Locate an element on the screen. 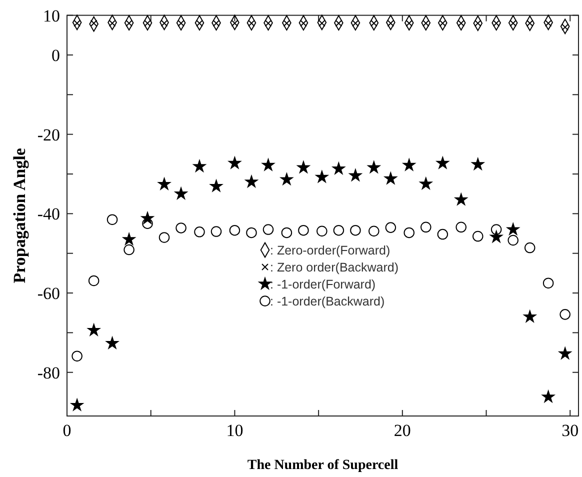 The height and width of the screenshot is (477, 582). x-tick-label: 10 is located at coordinates (235, 430).